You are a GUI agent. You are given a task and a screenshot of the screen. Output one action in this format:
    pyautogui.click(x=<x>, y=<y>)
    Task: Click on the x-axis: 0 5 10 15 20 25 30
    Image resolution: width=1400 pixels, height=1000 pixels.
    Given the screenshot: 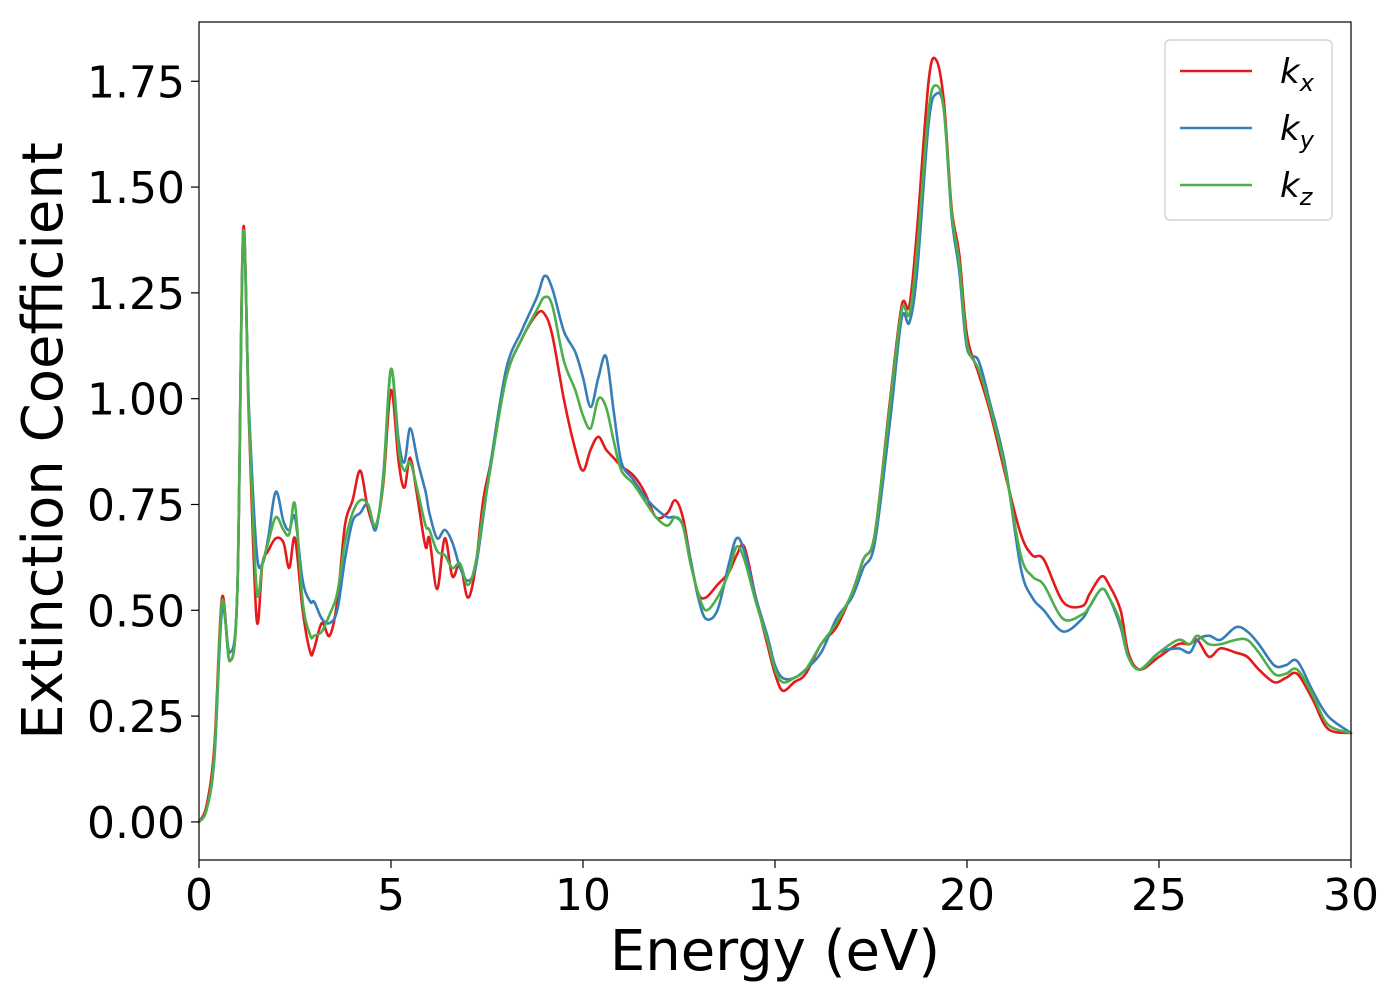 What is the action you would take?
    pyautogui.click(x=782, y=890)
    